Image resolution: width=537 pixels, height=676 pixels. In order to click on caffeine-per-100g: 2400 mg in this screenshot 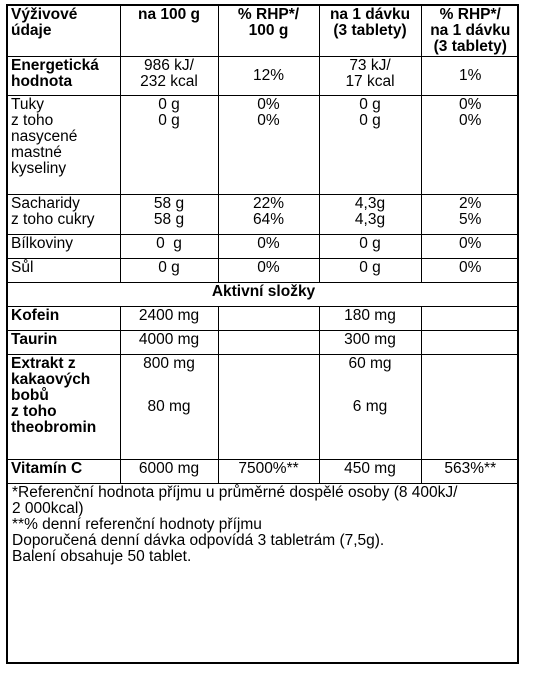, I will do `click(169, 318)`.